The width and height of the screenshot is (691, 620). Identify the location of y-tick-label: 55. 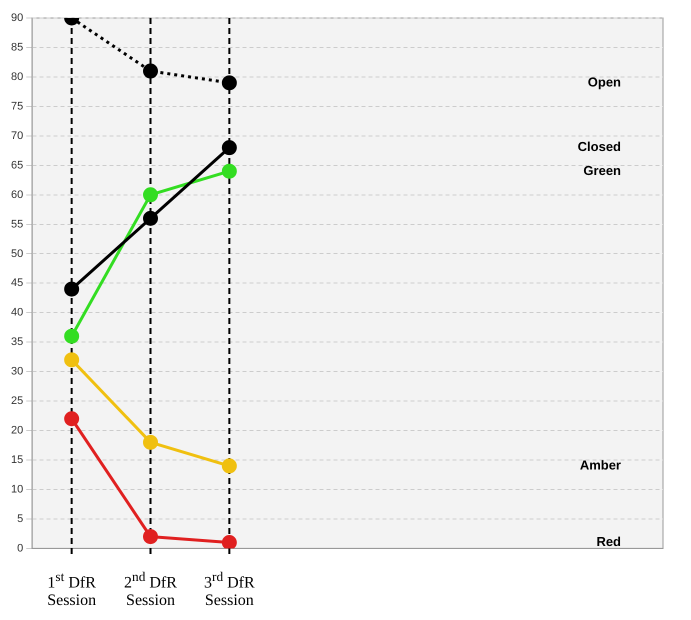
(17, 224).